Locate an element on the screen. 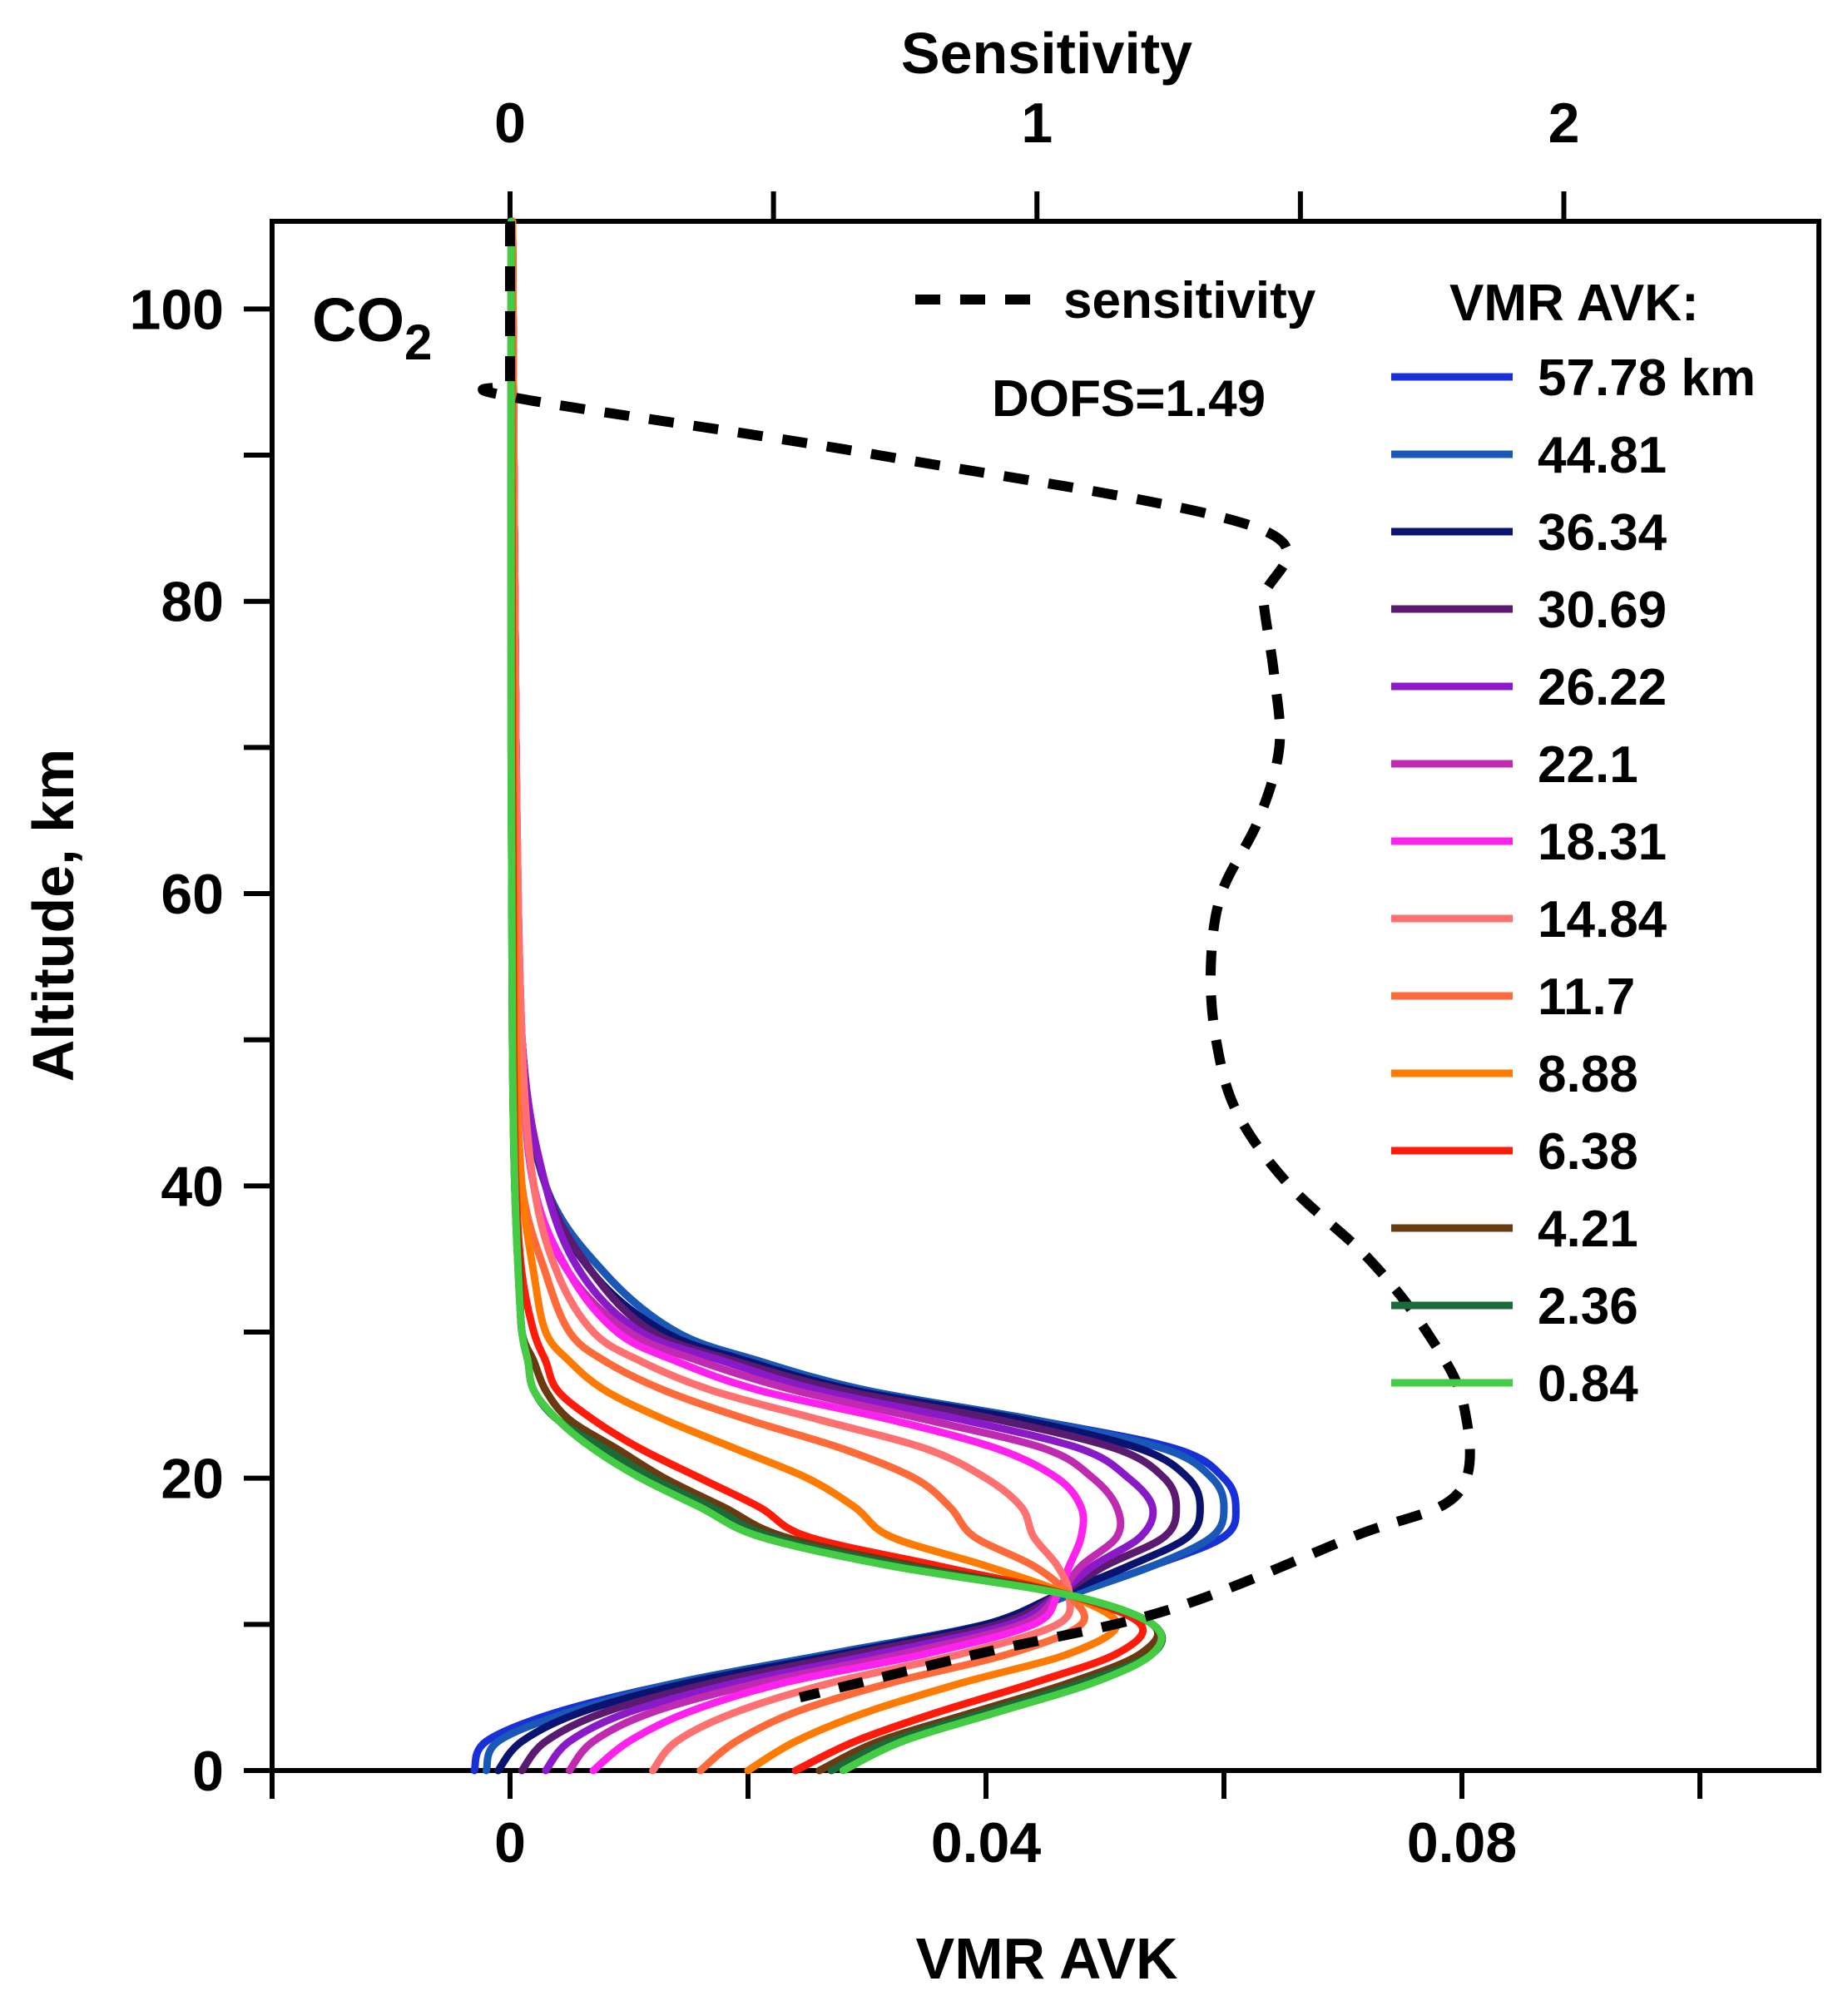 This screenshot has width=1848, height=1996. legend-label-8: 11.7 is located at coordinates (1587, 997).